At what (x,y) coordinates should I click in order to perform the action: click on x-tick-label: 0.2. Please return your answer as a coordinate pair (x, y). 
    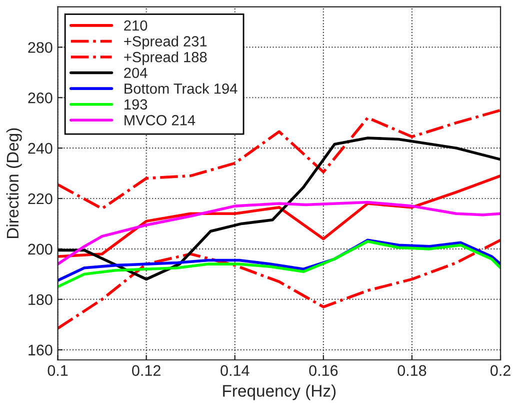
    Looking at the image, I should click on (500, 370).